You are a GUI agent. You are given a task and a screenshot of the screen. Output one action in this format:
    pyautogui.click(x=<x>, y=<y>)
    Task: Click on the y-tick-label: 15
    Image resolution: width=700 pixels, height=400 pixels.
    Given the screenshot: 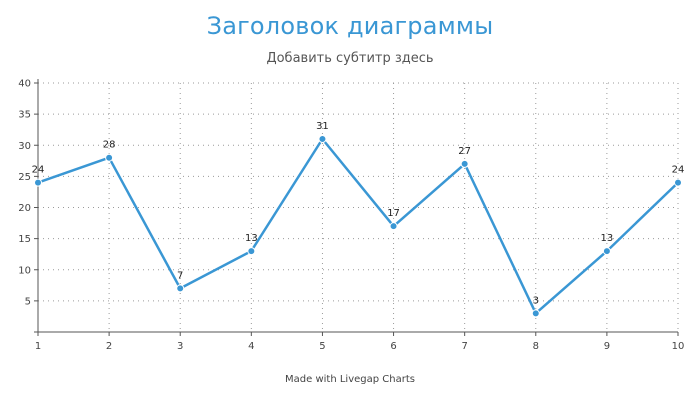 What is the action you would take?
    pyautogui.click(x=24, y=239)
    